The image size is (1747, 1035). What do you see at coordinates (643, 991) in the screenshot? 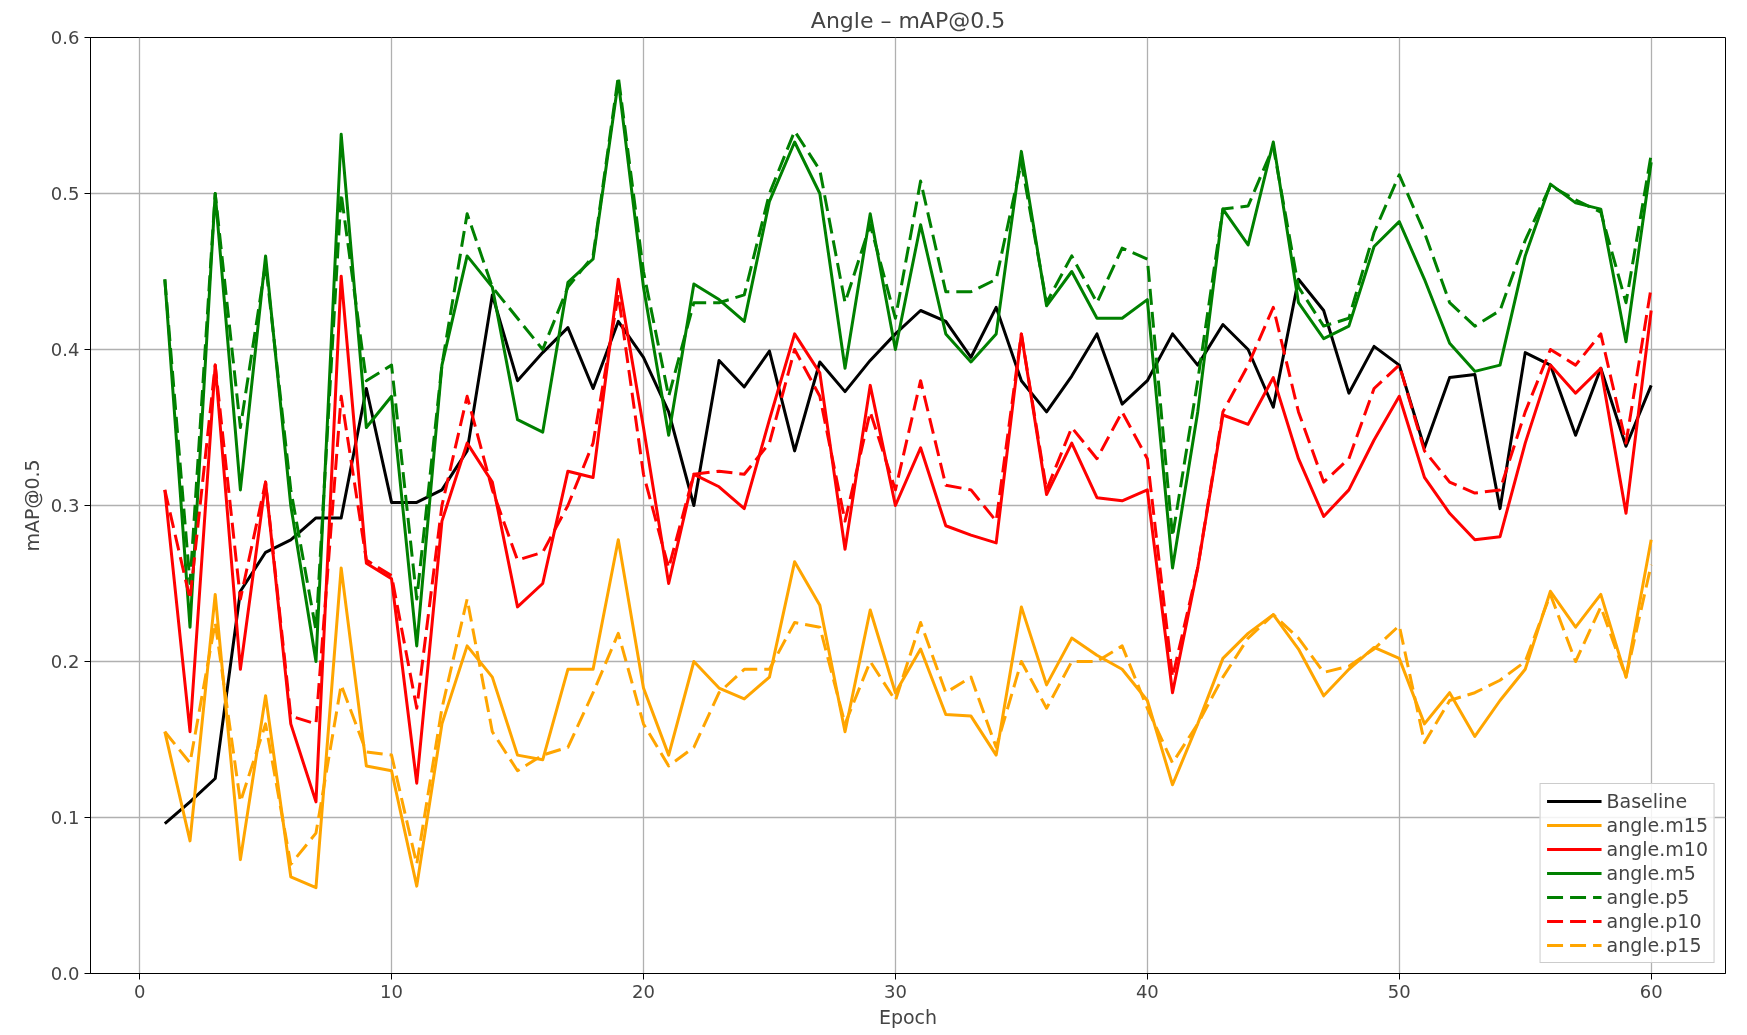
I see `x-tick-label: 20` at bounding box center [643, 991].